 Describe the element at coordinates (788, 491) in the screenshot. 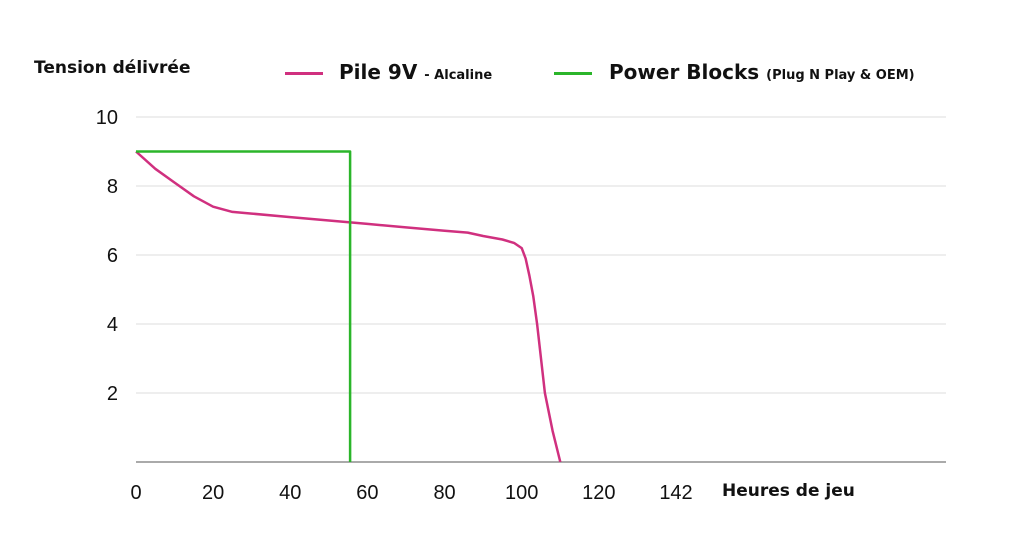

I see `x-axis-label: Heures de jeu` at that location.